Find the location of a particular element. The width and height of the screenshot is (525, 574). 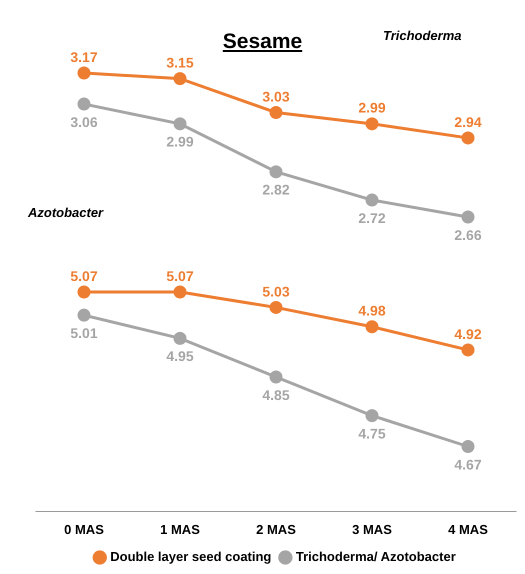

data-label: 3.17 is located at coordinates (84, 56).